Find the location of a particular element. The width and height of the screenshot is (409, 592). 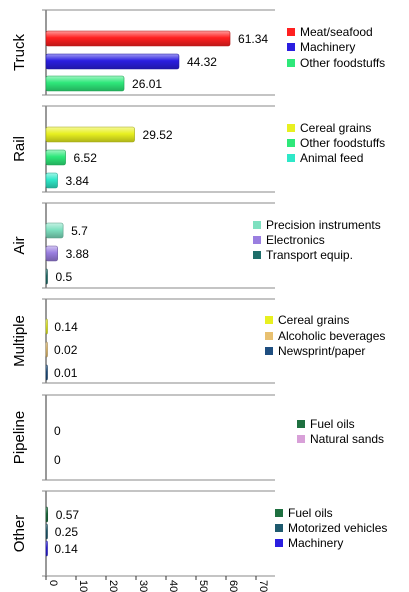

legend-label-multiple-0: Cereal grains is located at coordinates (313, 320).